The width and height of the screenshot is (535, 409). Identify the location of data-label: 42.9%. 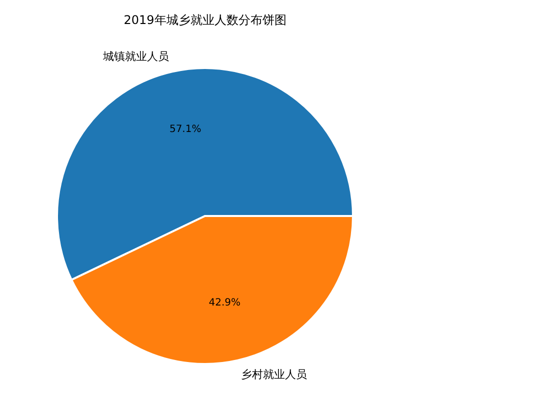
(224, 302).